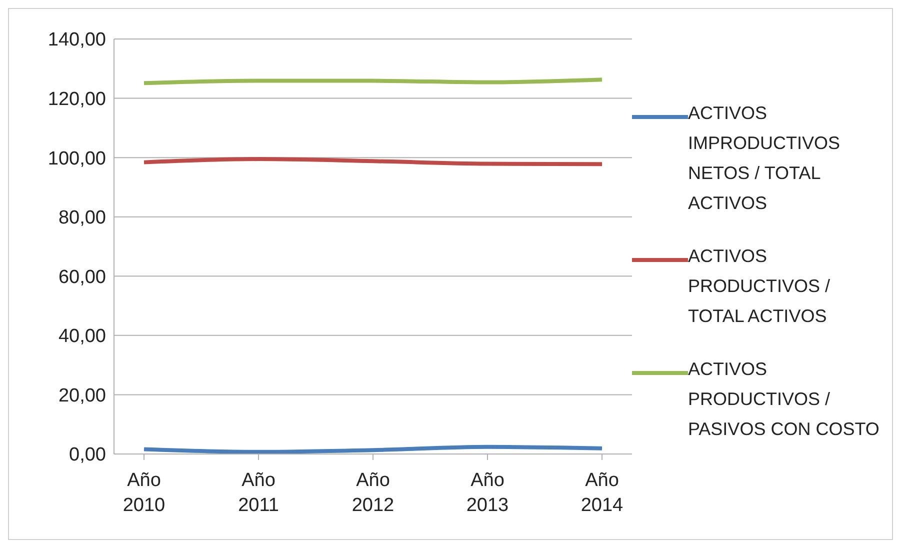 The height and width of the screenshot is (548, 901). Describe the element at coordinates (760, 286) in the screenshot. I see `legend-label: ACTIVOS PRODUCTIVOS / TOTAL ACTIVOS` at that location.